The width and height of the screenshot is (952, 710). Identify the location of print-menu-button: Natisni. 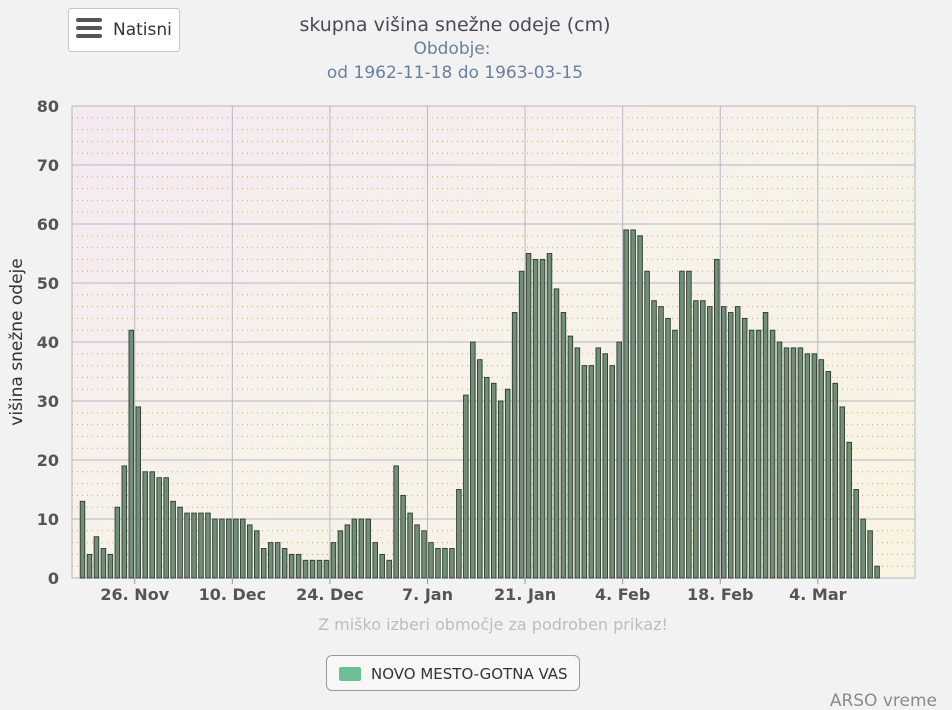
(124, 30).